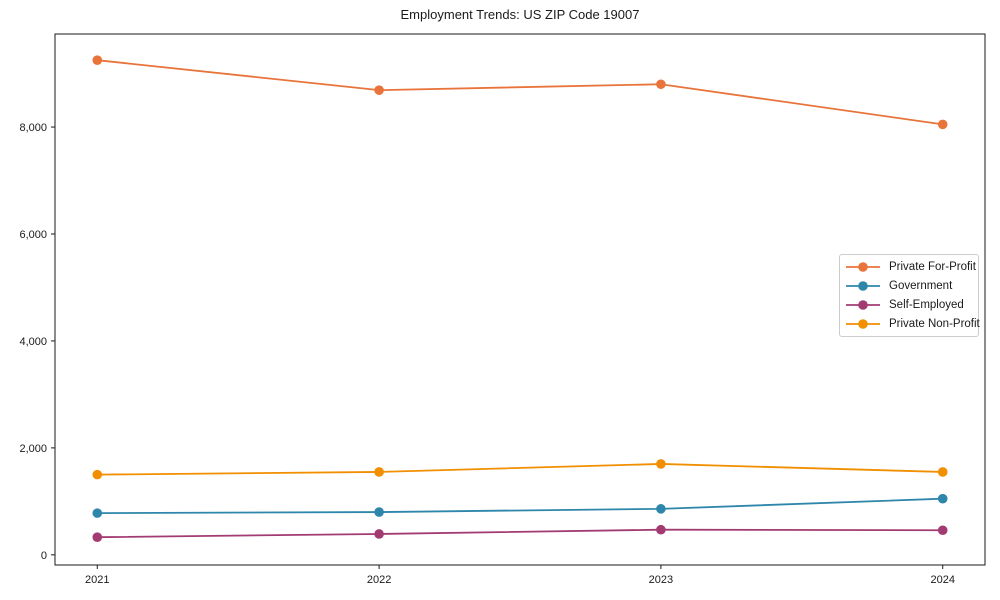  What do you see at coordinates (926, 305) in the screenshot?
I see `legend-label: Self-Employed` at bounding box center [926, 305].